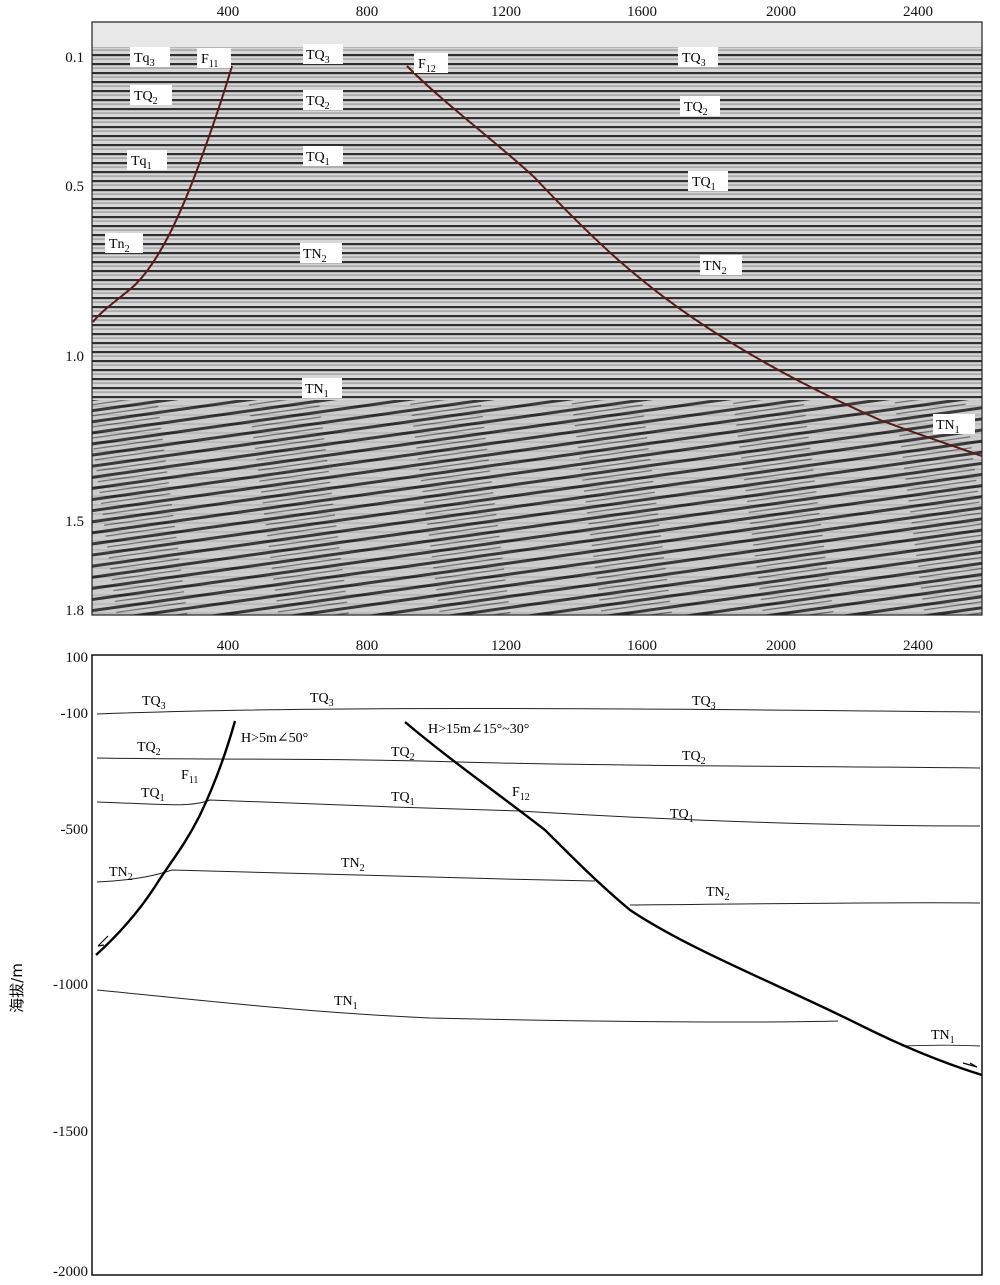 Image resolution: width=1000 pixels, height=1285 pixels. I want to click on interp-x-tick: 2400, so click(918, 646).